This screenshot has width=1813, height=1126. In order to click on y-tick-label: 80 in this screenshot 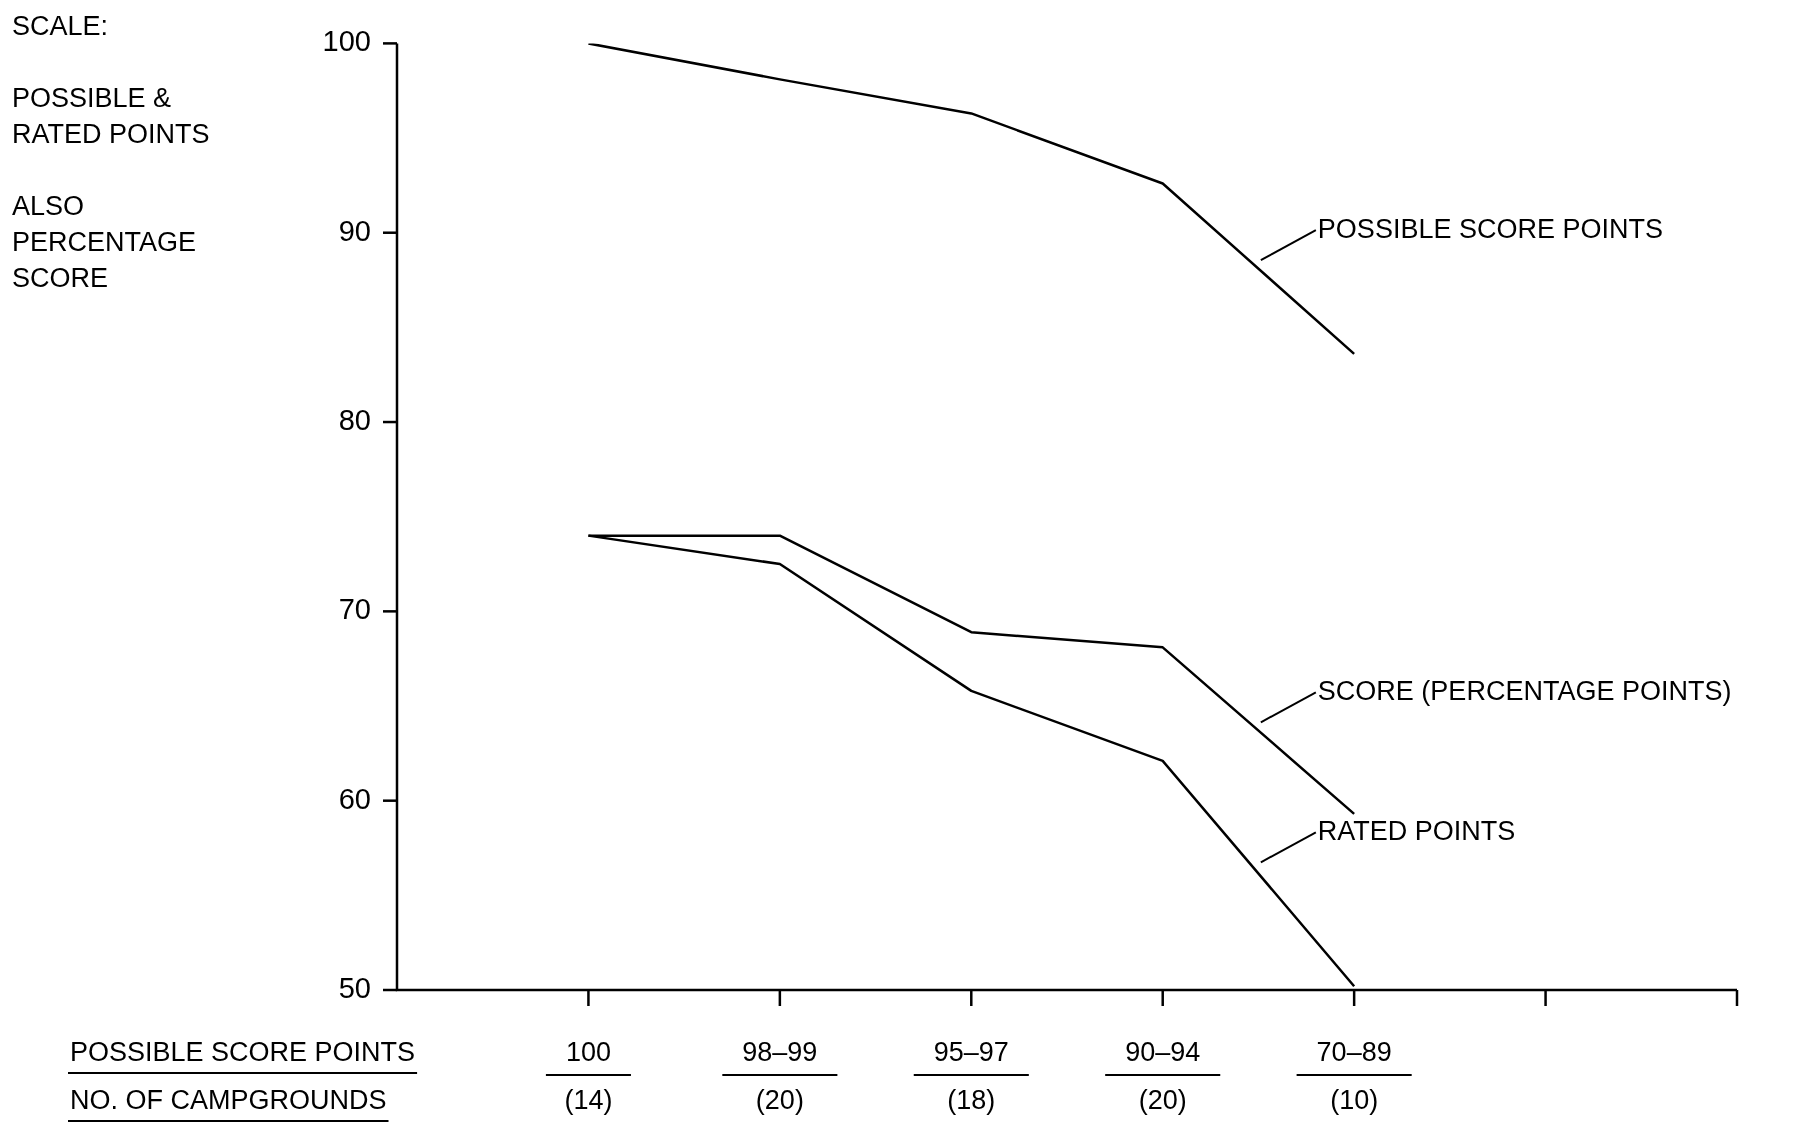, I will do `click(354, 420)`.